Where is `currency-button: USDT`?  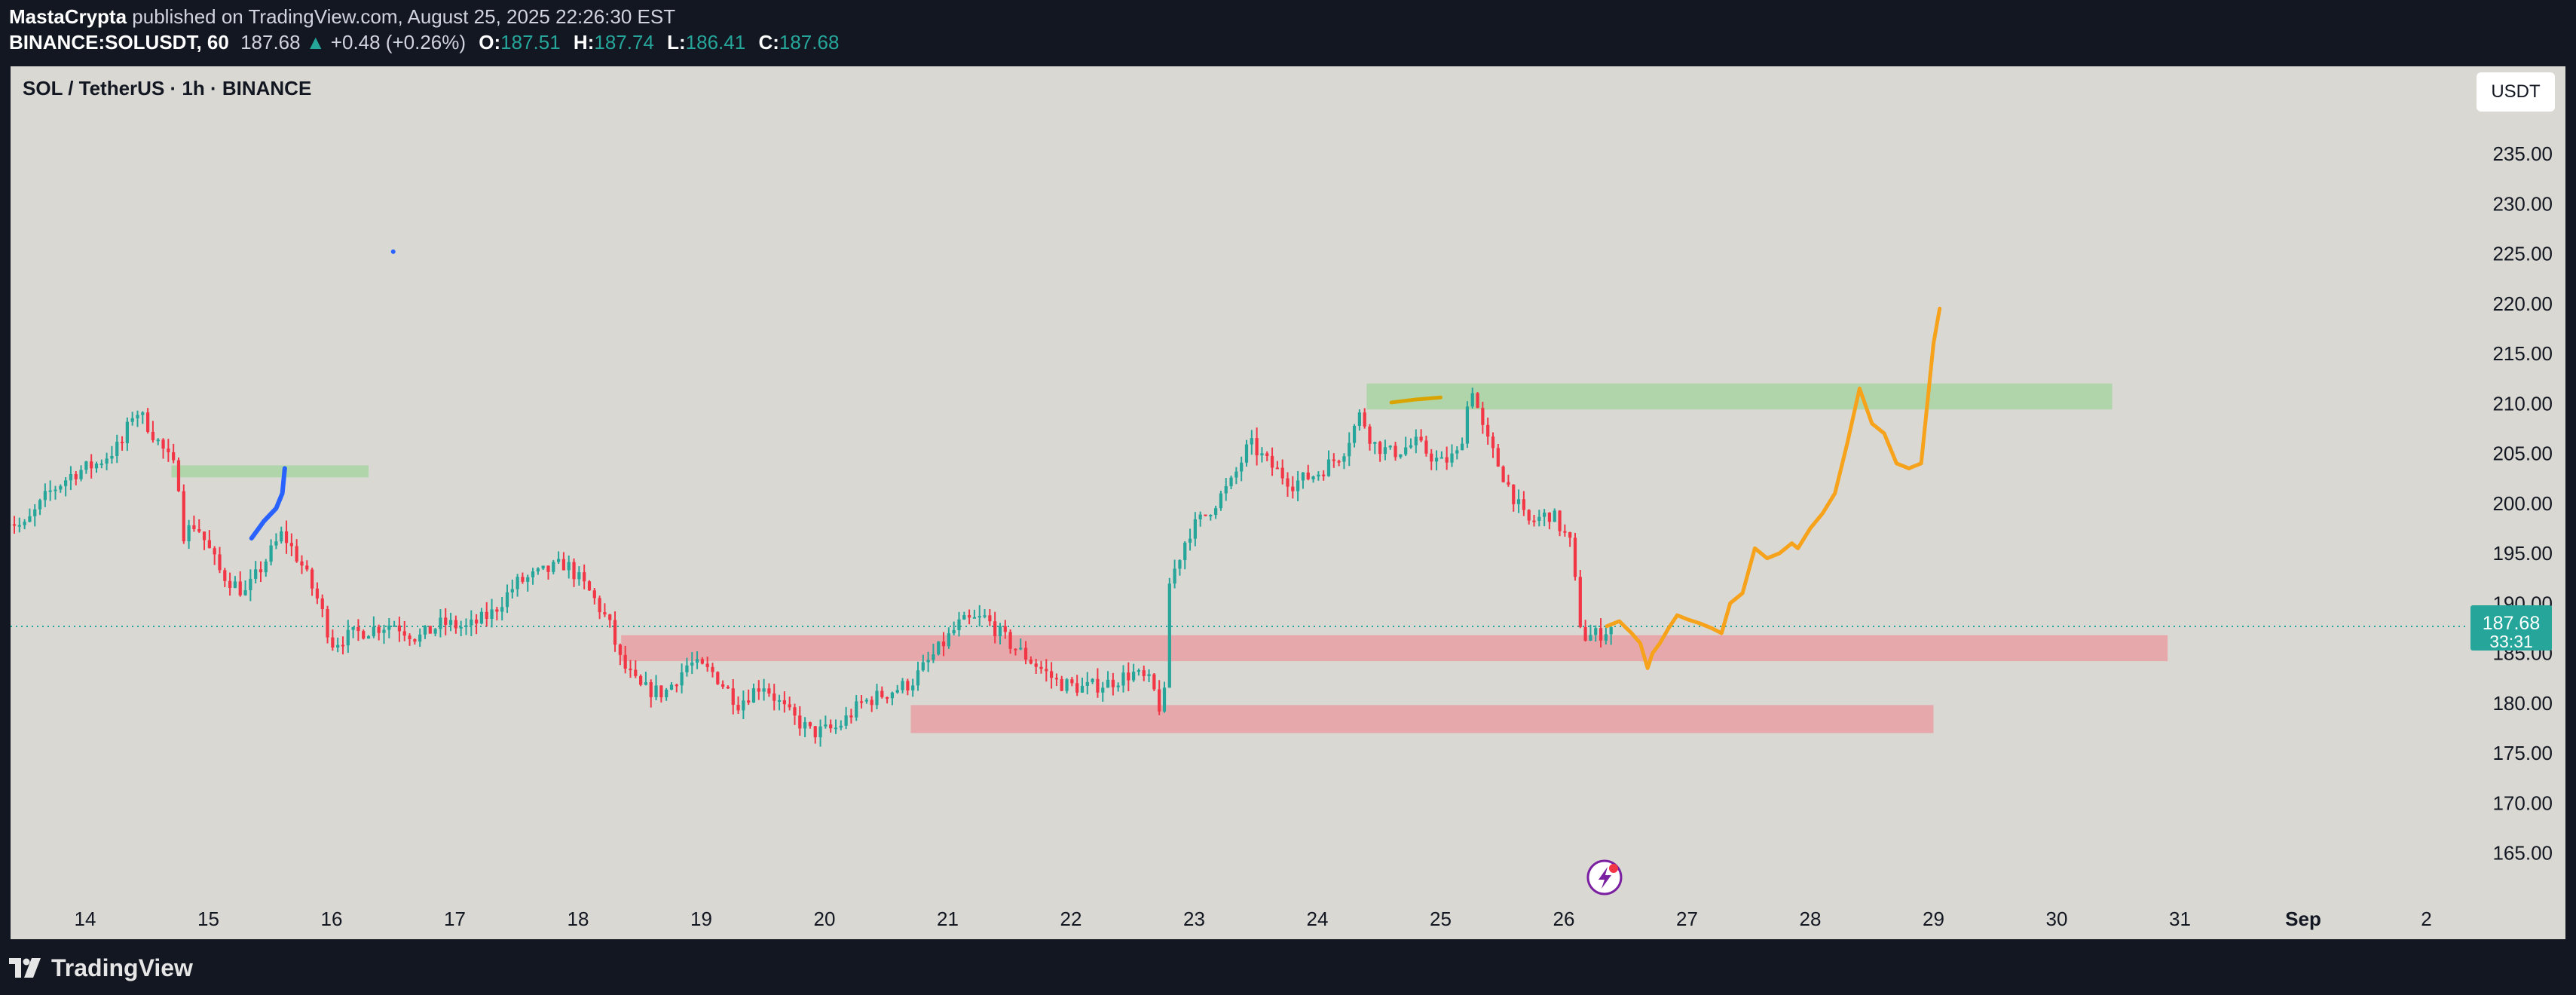 currency-button: USDT is located at coordinates (2516, 92).